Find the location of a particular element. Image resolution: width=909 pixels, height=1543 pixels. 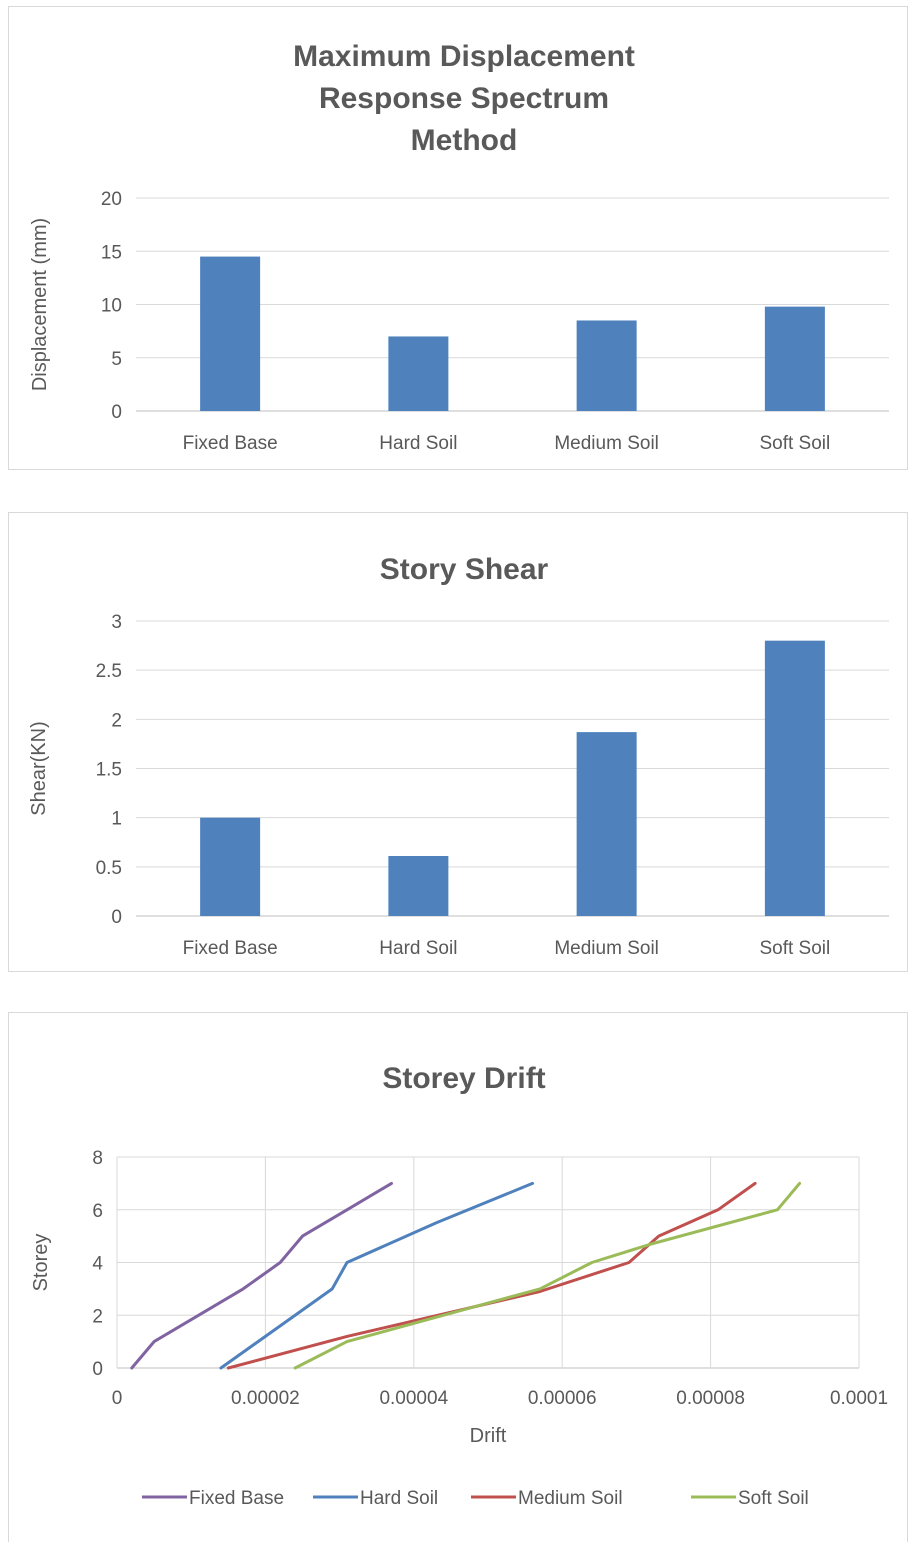

x-tick-label: 0 is located at coordinates (117, 1398).